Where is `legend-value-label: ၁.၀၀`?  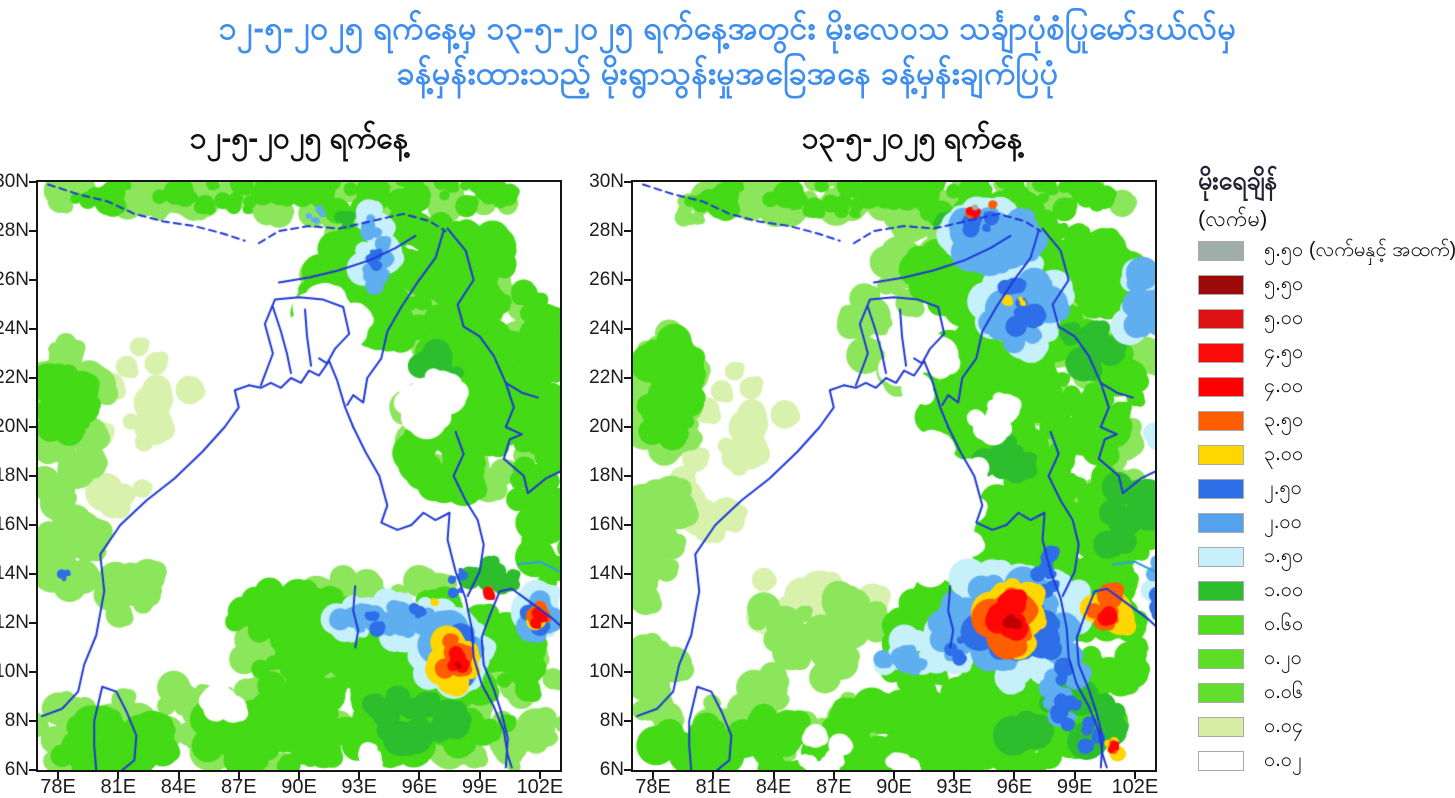
legend-value-label: ၁.၀၀ is located at coordinates (1284, 590).